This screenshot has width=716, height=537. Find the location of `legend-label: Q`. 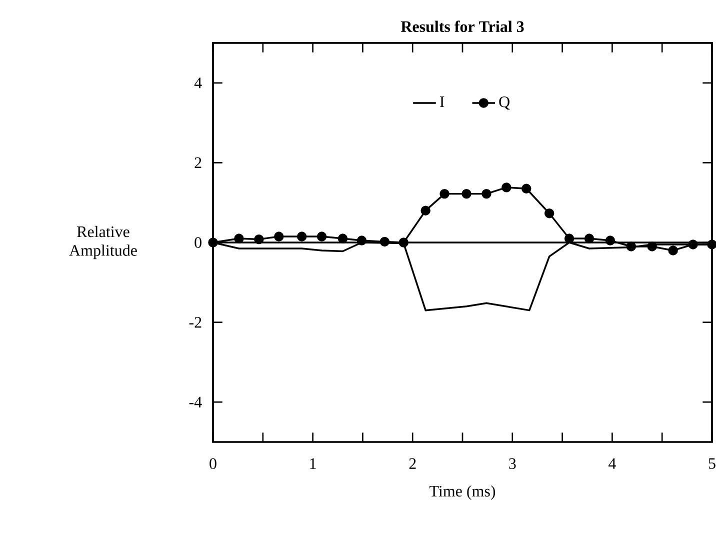

legend-label: Q is located at coordinates (504, 103).